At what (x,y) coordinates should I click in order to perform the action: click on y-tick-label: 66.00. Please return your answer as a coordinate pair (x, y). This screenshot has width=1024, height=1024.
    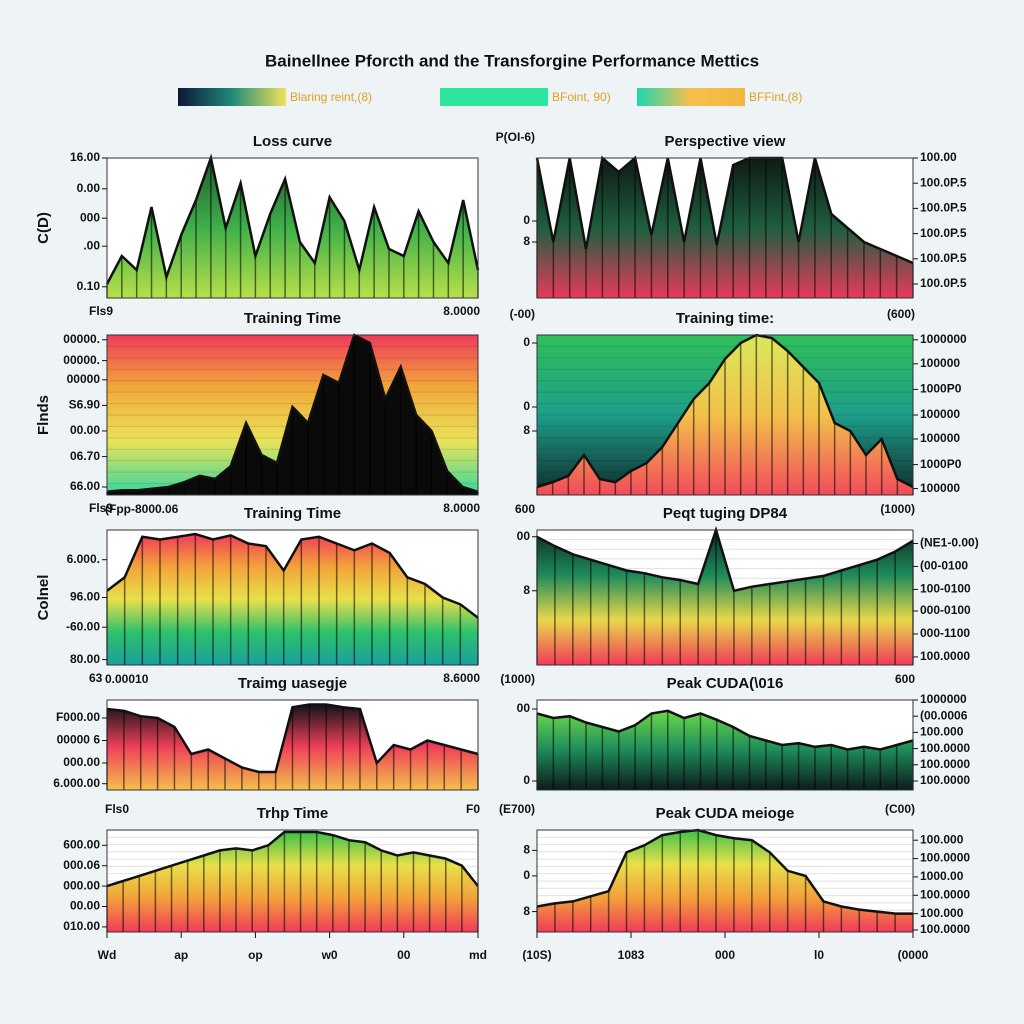
    Looking at the image, I should click on (85, 486).